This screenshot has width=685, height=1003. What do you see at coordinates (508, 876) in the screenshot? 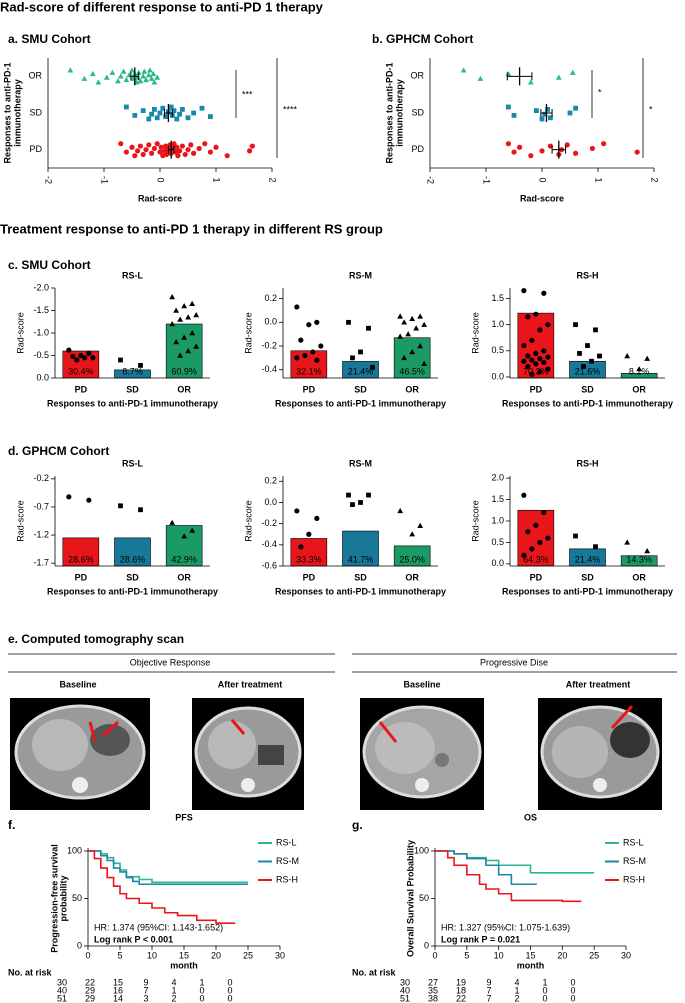
I see `survival-curve` at bounding box center [508, 876].